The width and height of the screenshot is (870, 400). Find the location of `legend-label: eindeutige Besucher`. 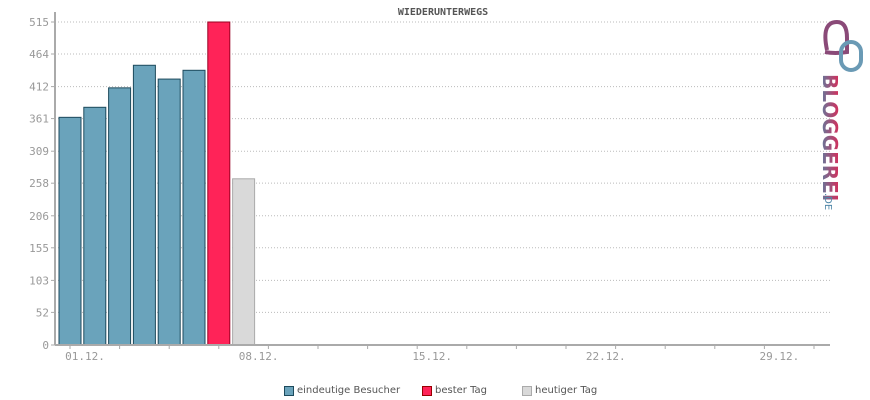

legend-label: eindeutige Besucher is located at coordinates (349, 390).